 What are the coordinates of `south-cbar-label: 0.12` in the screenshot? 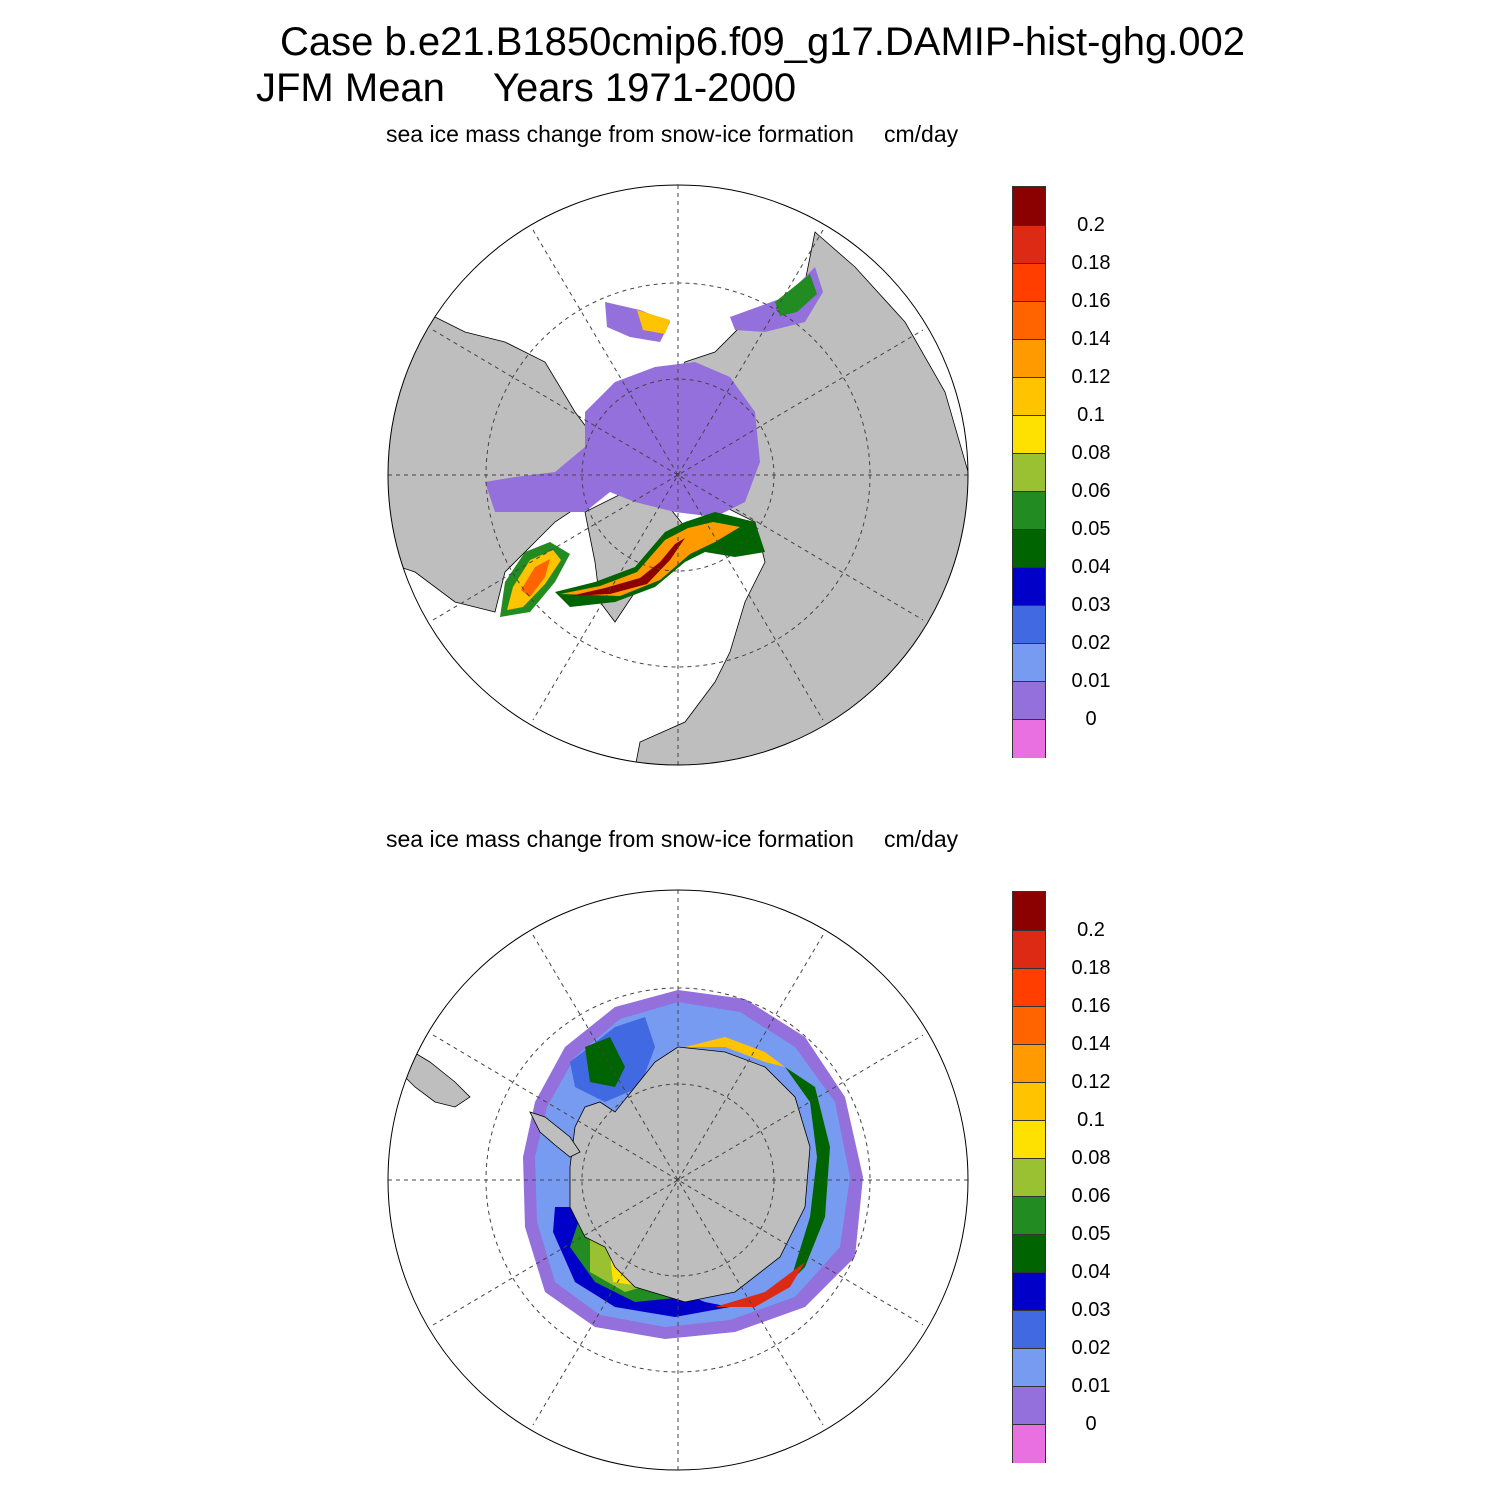 It's located at (1091, 1082).